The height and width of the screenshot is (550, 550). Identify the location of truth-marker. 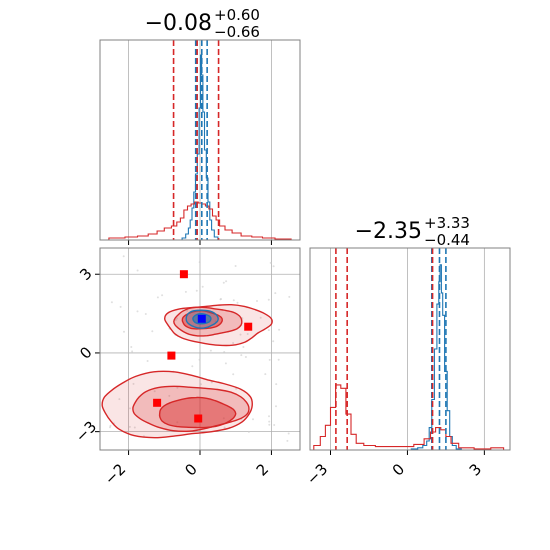
(201, 318).